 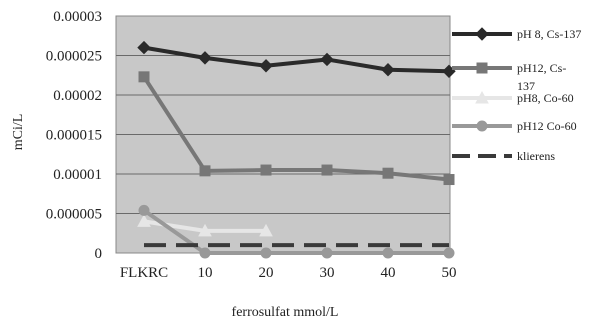 I want to click on x-tick-label: 40, so click(x=388, y=273).